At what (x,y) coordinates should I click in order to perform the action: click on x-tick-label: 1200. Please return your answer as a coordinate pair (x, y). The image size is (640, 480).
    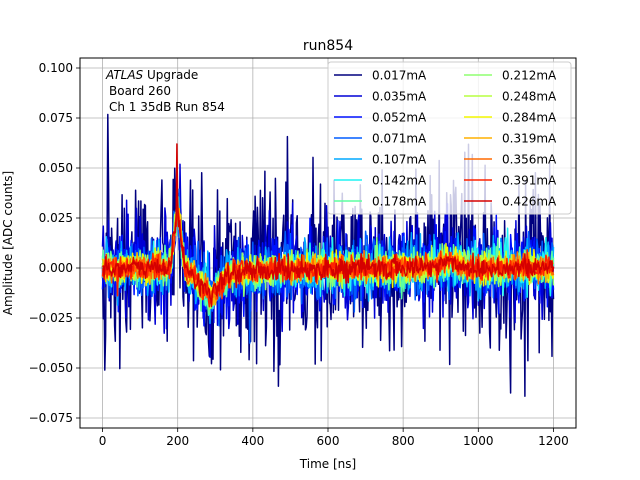
    Looking at the image, I should click on (553, 441).